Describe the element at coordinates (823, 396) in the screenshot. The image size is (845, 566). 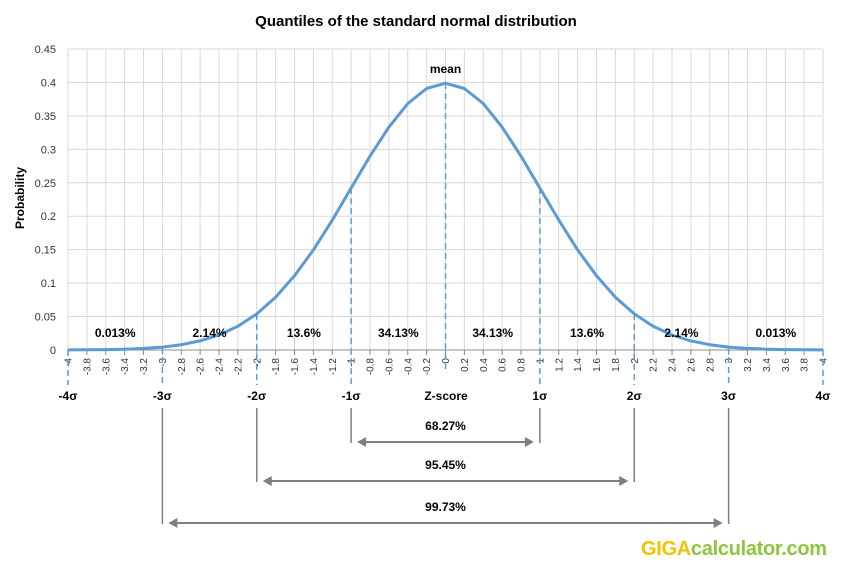
I see `sigma-label: 4σ` at that location.